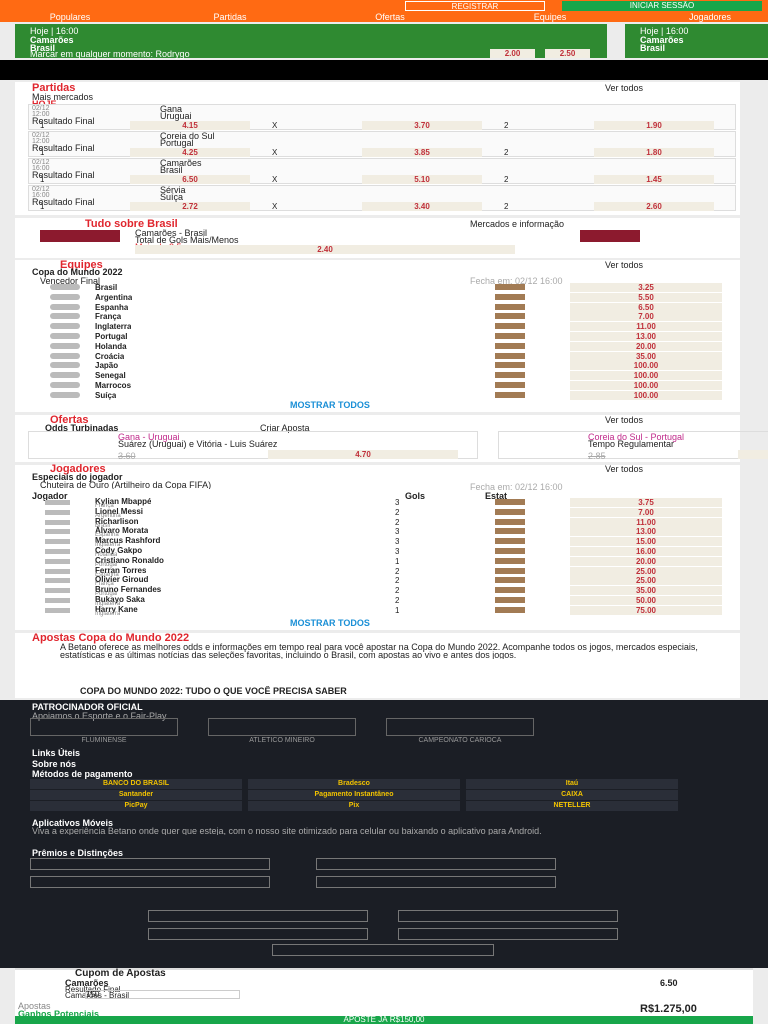  Describe the element at coordinates (54, 764) in the screenshot. I see `footer-link: Sobre nós` at that location.